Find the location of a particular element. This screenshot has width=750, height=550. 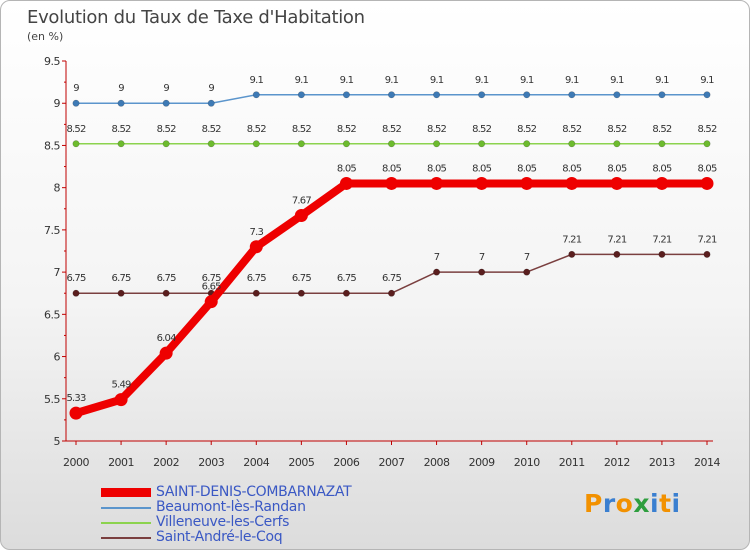

x-tick-label: 2000 is located at coordinates (76, 462).